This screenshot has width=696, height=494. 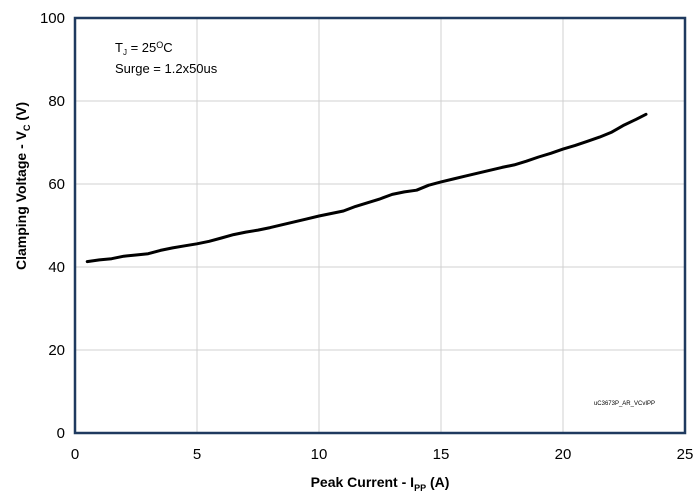 I want to click on x-tick-label-20: 20, so click(x=563, y=454).